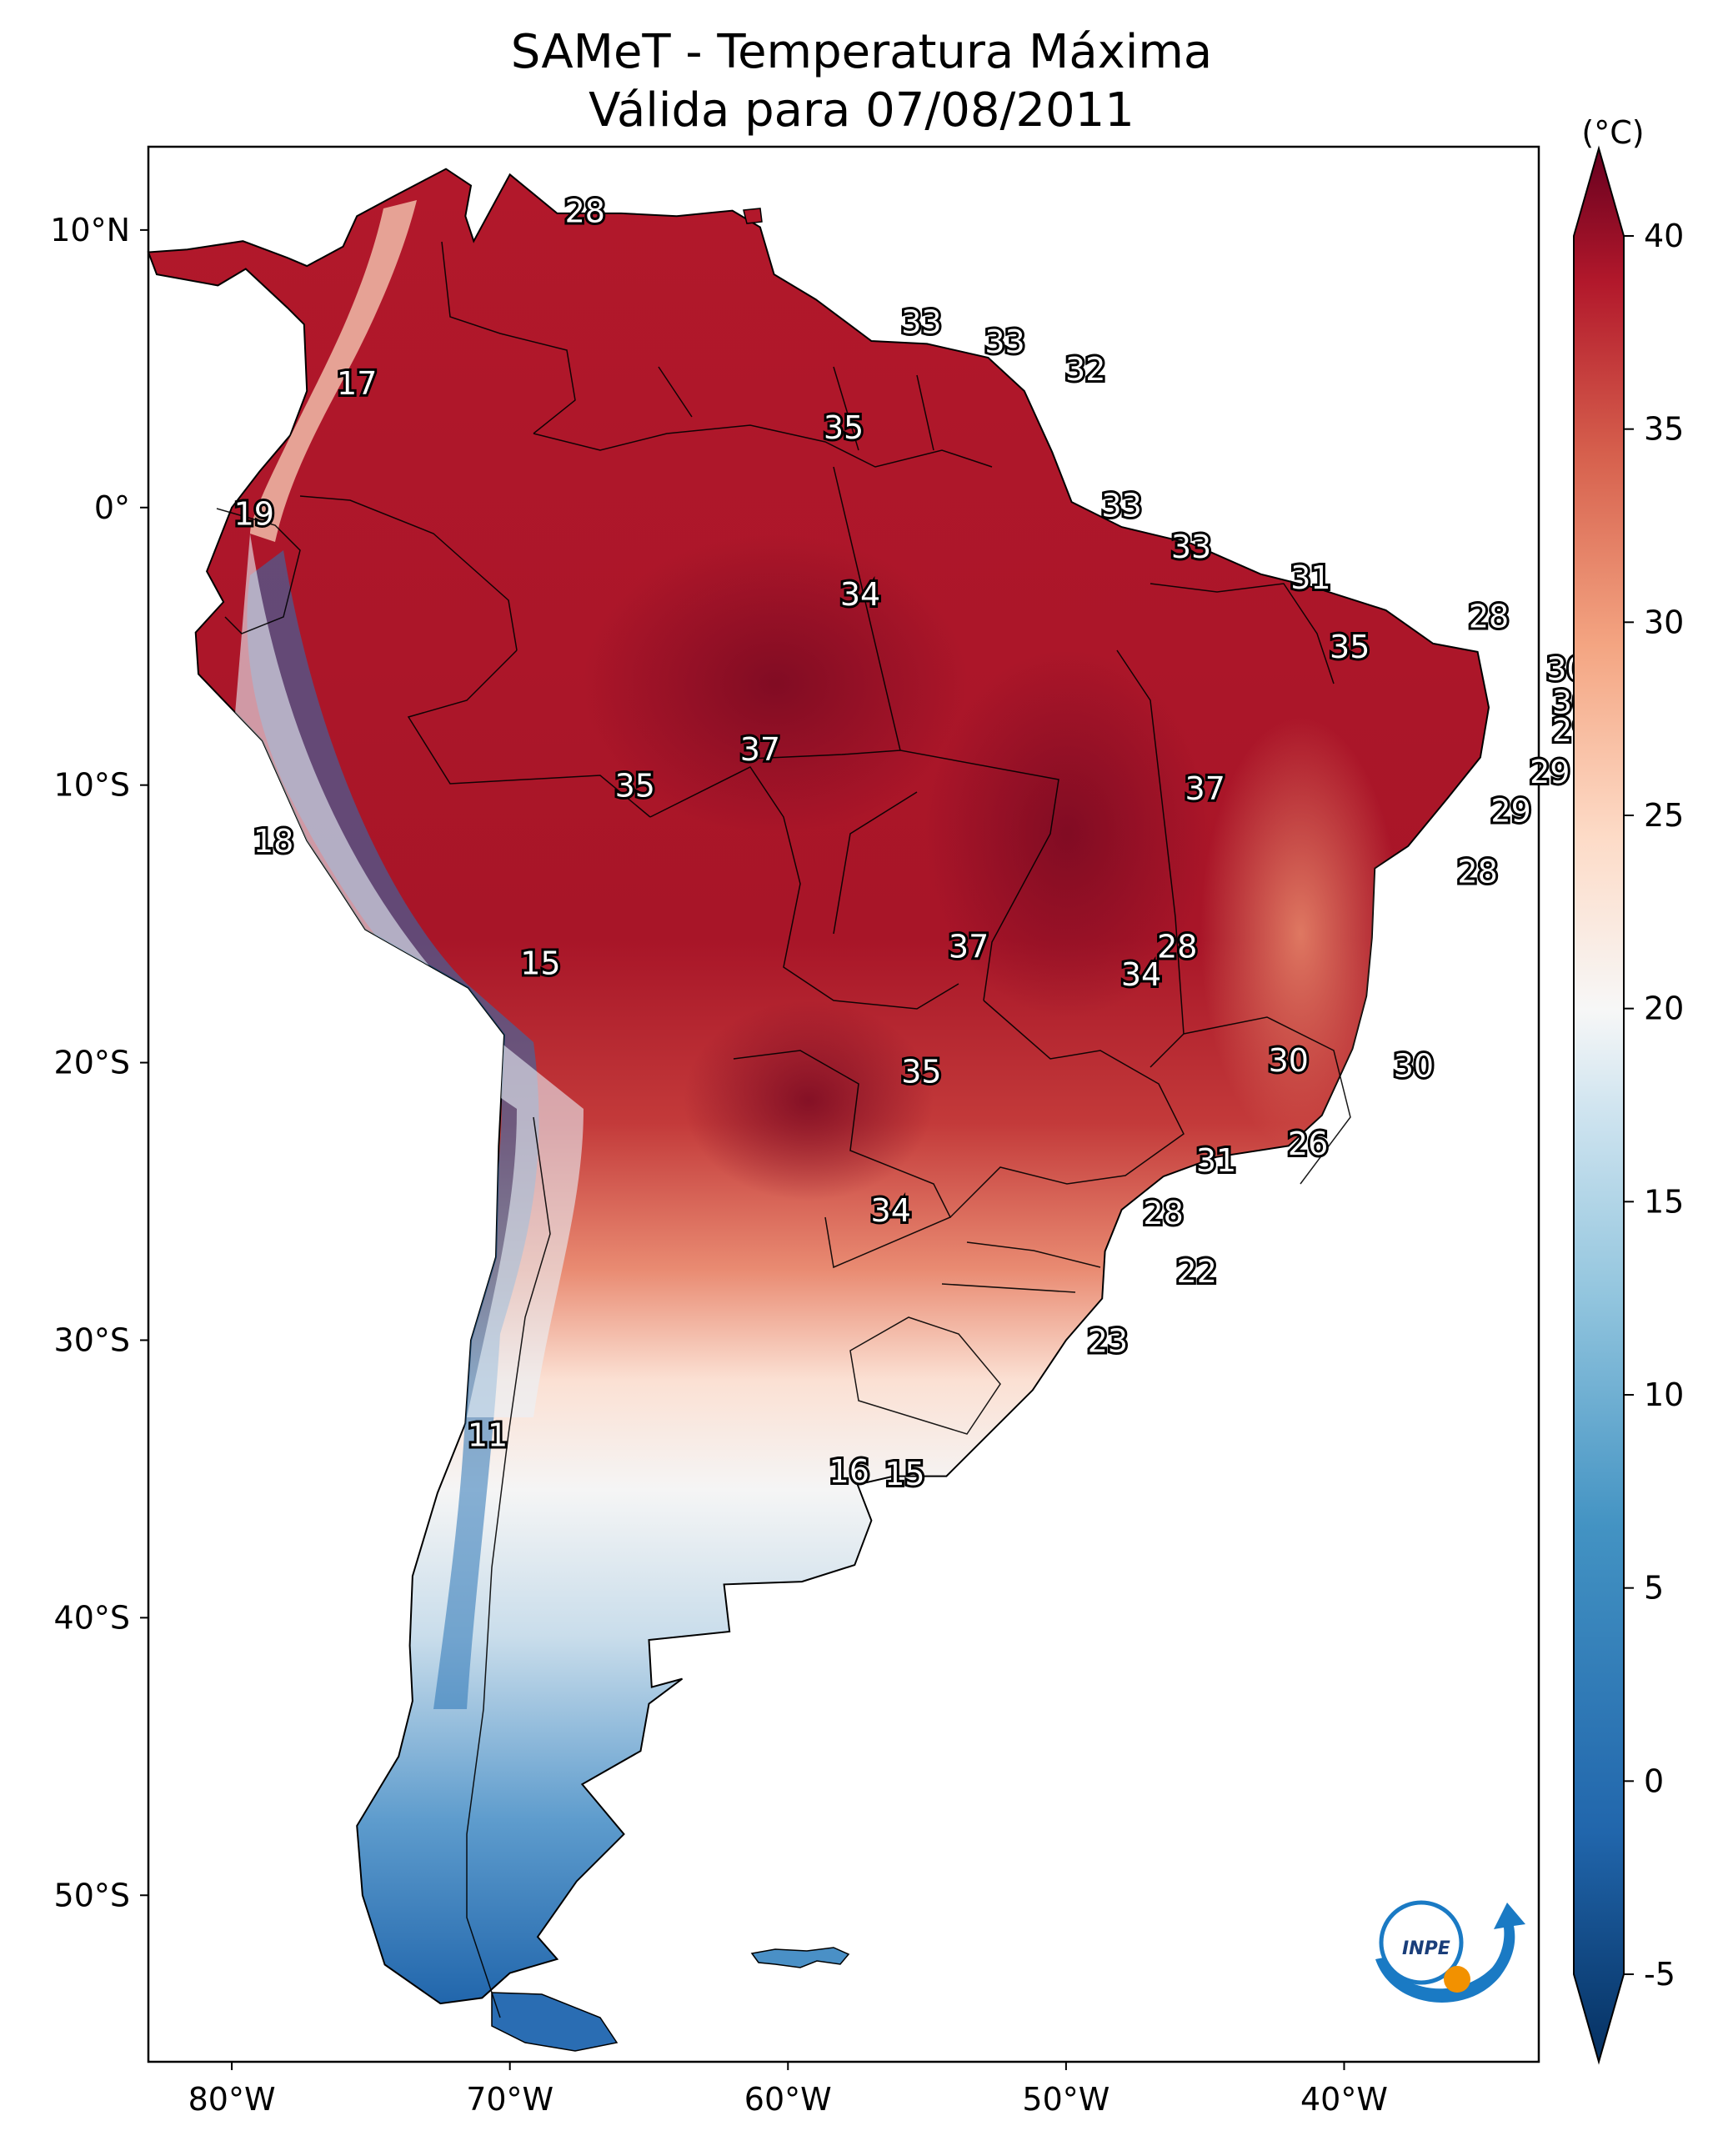 The image size is (1723, 2156). I want to click on colorbar-tick-label: 25, so click(1664, 816).